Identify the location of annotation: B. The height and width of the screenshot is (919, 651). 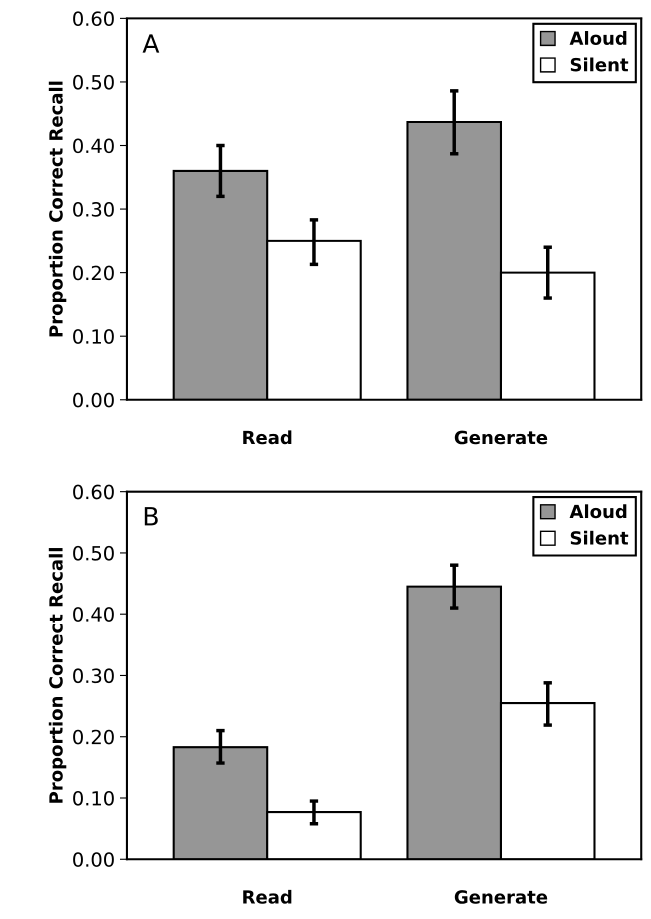
(151, 516).